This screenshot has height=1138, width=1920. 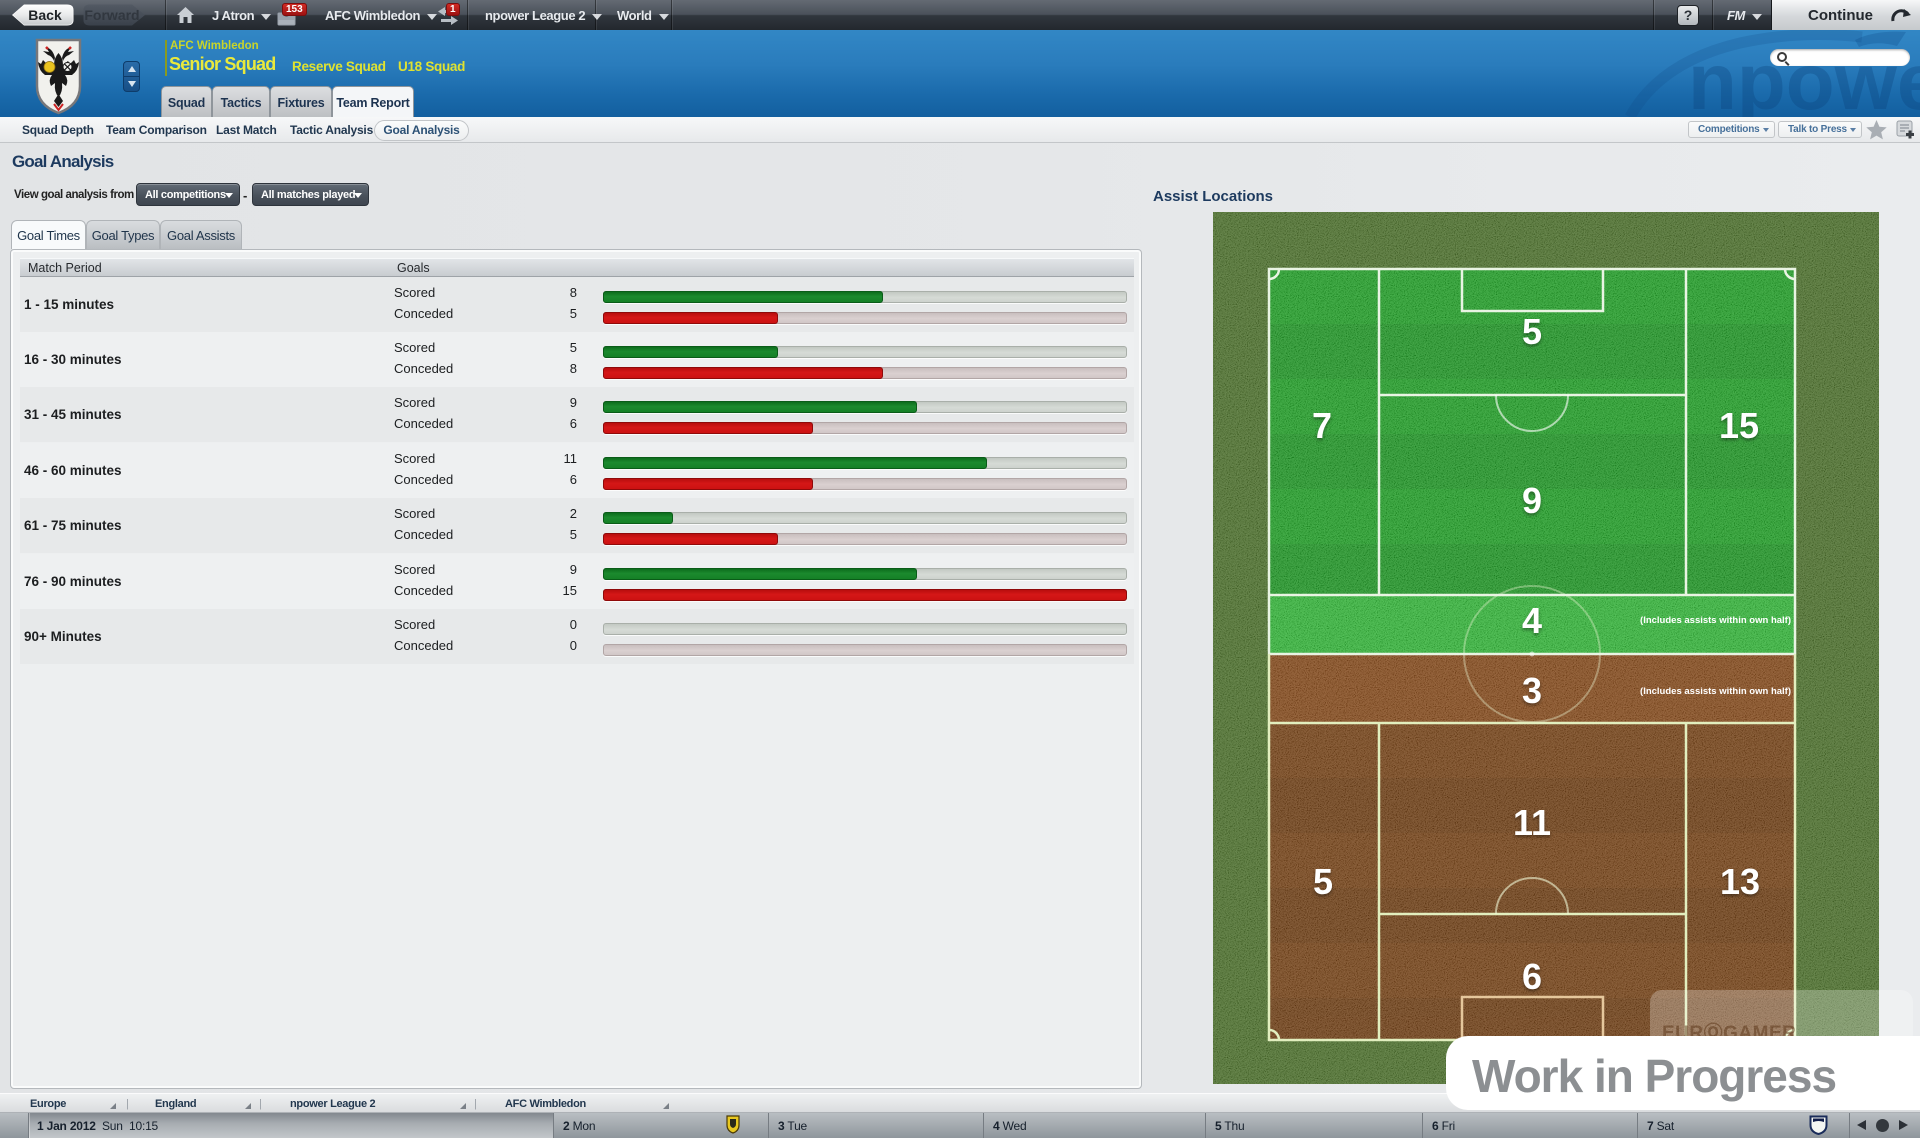 I want to click on svg-text: 13, so click(x=1740, y=881).